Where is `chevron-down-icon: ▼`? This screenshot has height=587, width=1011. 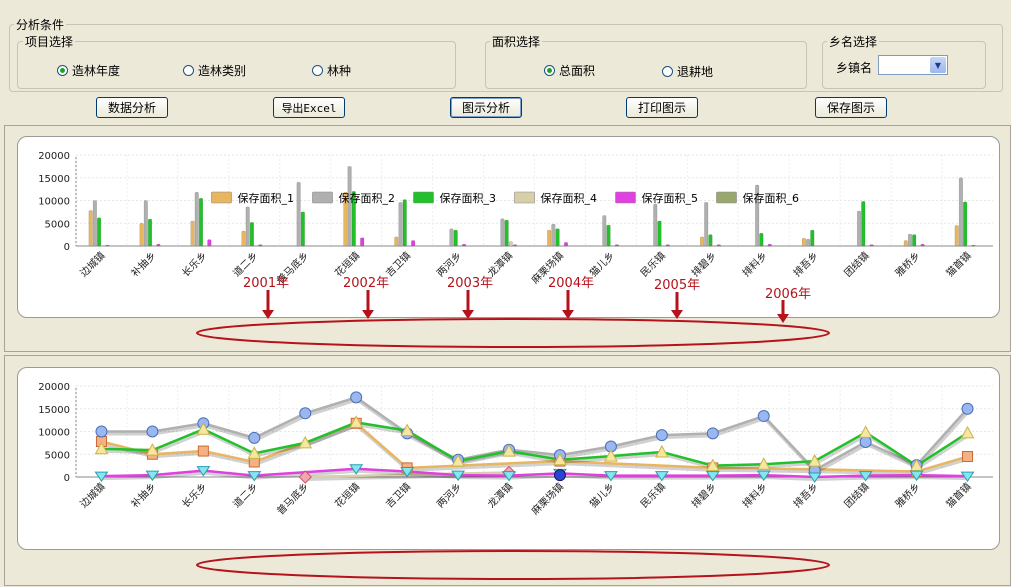 chevron-down-icon: ▼ is located at coordinates (938, 65).